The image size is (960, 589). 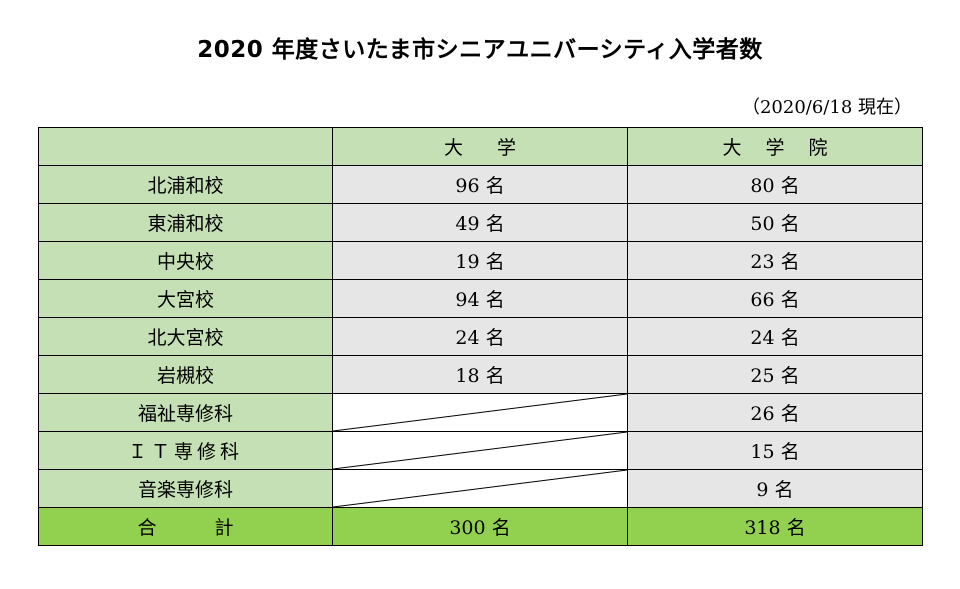 I want to click on table-row: 音楽専修科 9 名, so click(x=480, y=488).